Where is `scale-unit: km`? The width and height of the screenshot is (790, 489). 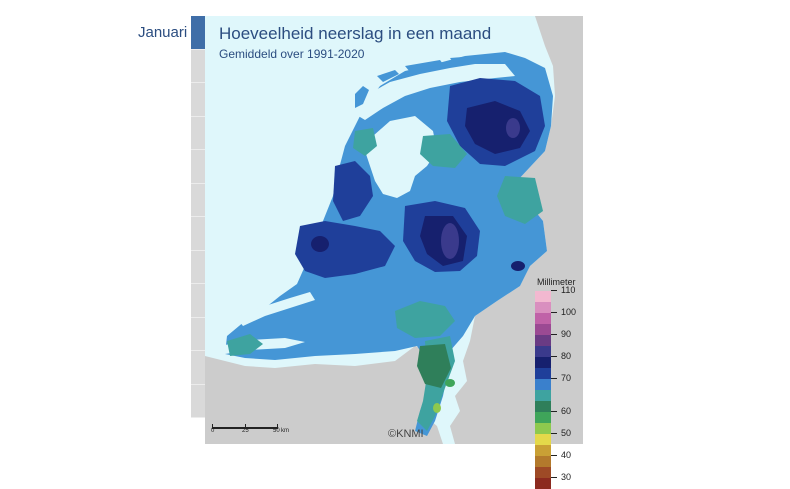 scale-unit: km is located at coordinates (285, 431).